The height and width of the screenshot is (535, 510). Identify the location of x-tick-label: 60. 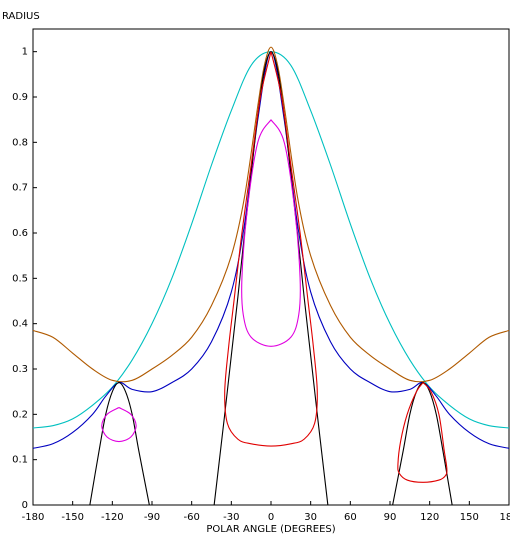
(350, 517).